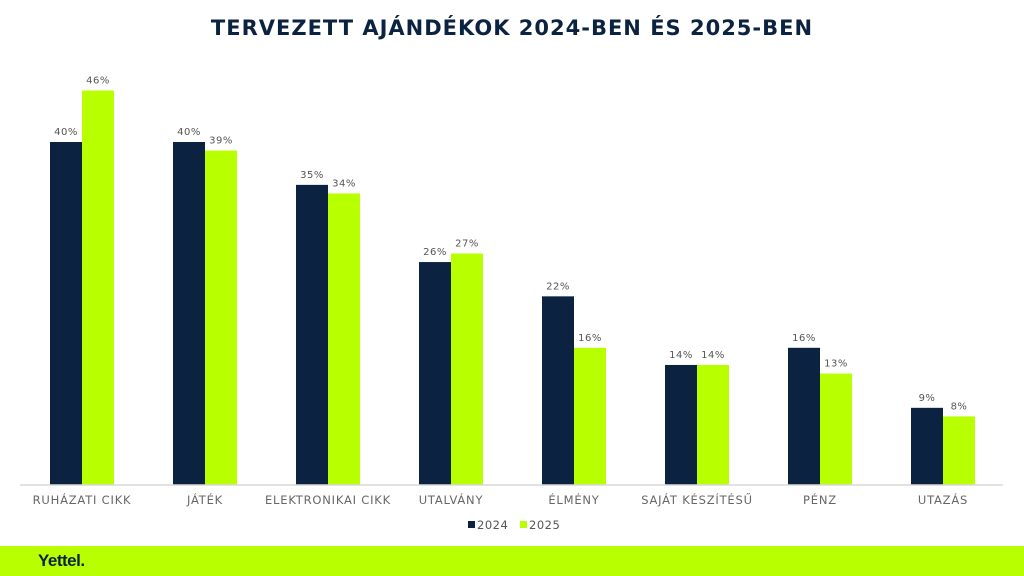  What do you see at coordinates (927, 398) in the screenshot?
I see `data-label: 9%` at bounding box center [927, 398].